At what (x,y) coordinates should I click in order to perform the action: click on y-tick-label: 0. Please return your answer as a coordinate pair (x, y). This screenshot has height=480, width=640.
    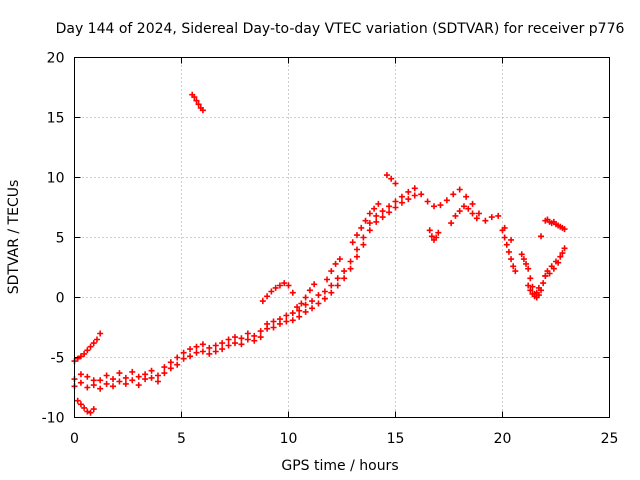
    Looking at the image, I should click on (60, 299).